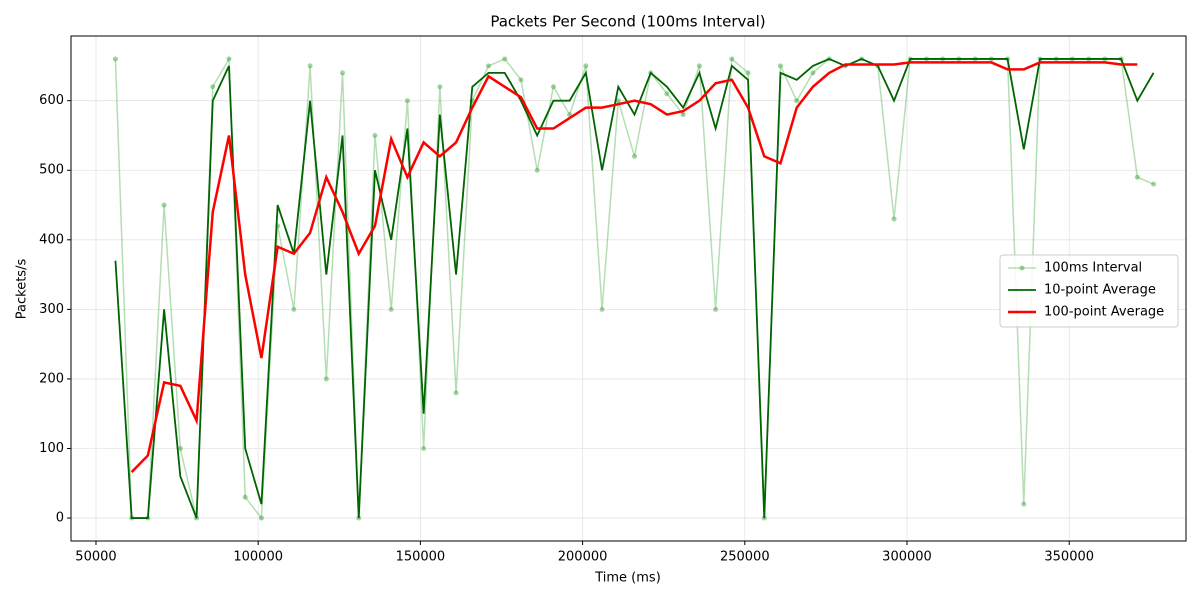 The image size is (1200, 604). I want to click on legend-marker, so click(1022, 268).